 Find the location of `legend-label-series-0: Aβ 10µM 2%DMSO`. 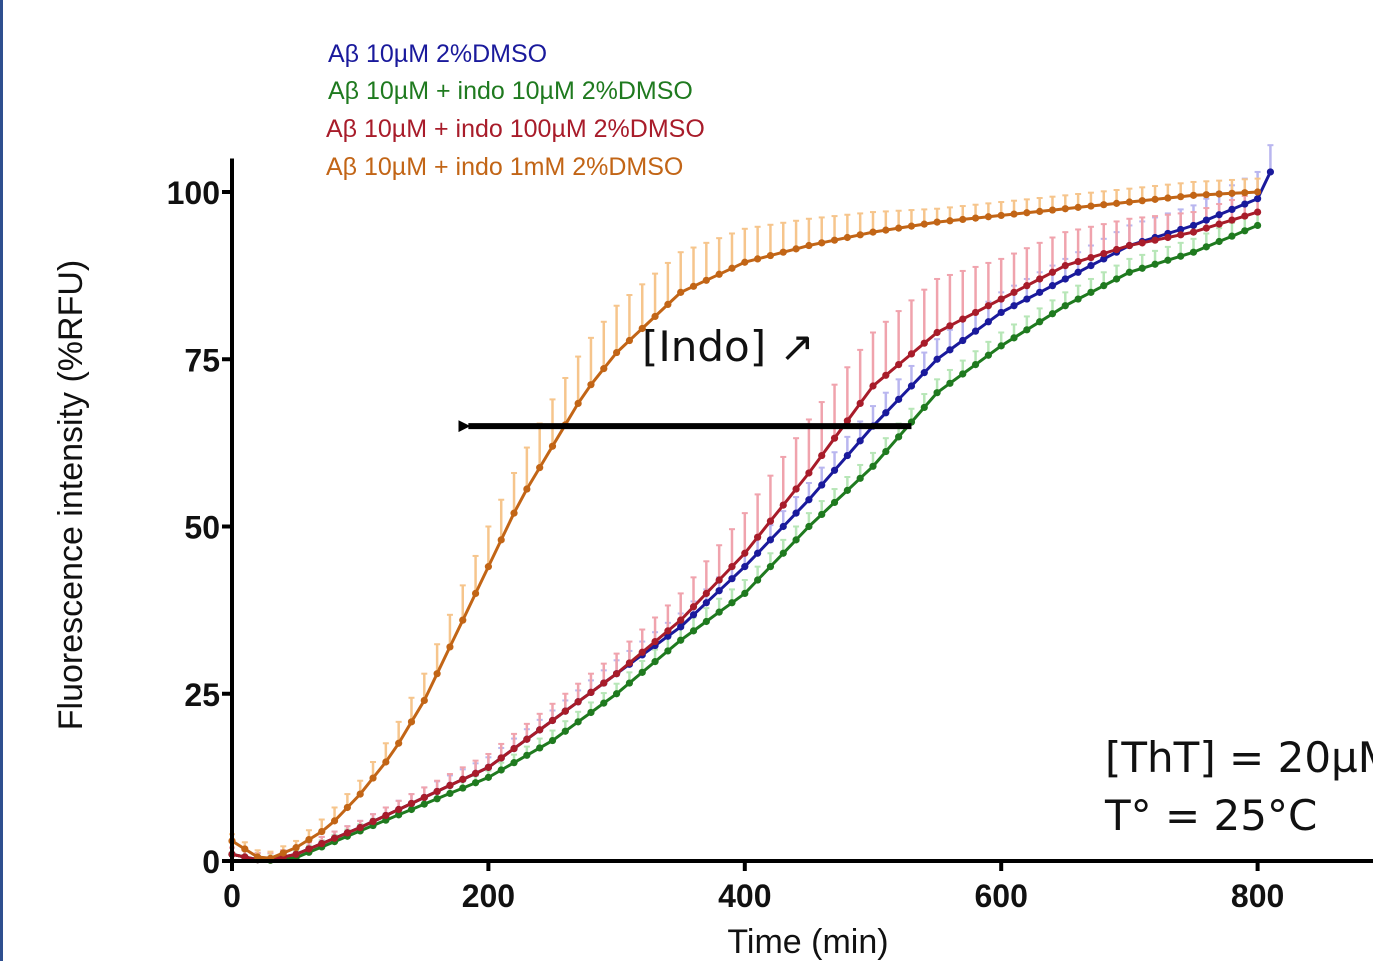

legend-label-series-0: Aβ 10µM 2%DMSO is located at coordinates (437, 54).